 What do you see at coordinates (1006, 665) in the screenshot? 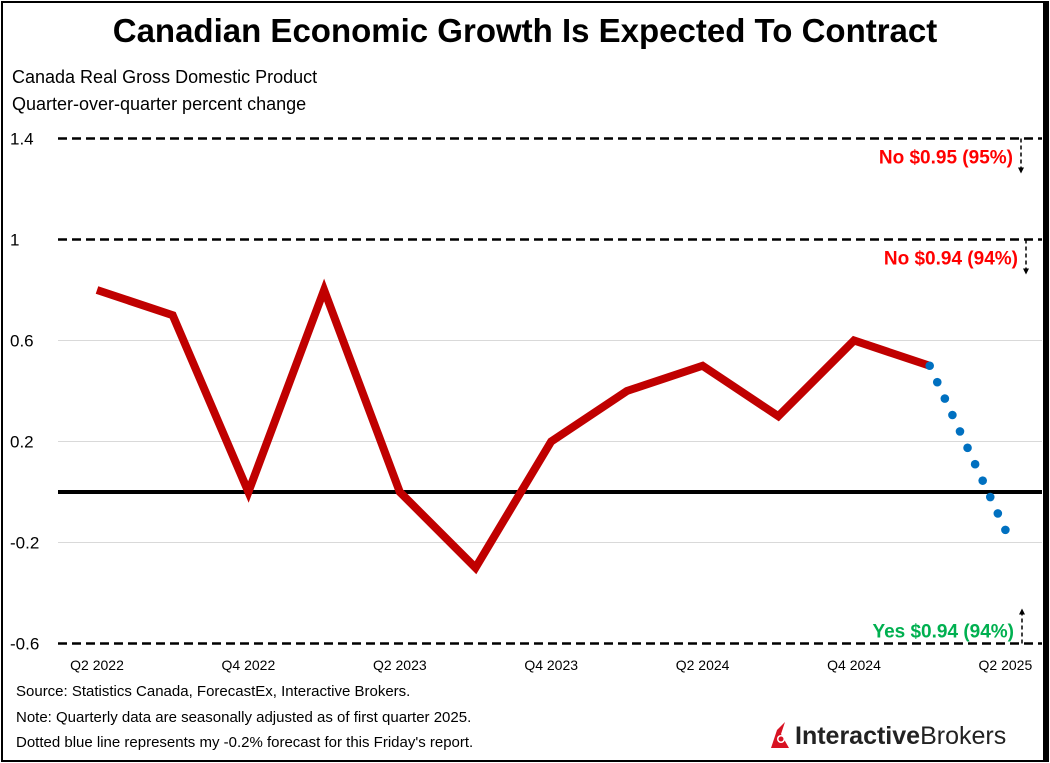
I see `x-tick-label: Q2 2025` at bounding box center [1006, 665].